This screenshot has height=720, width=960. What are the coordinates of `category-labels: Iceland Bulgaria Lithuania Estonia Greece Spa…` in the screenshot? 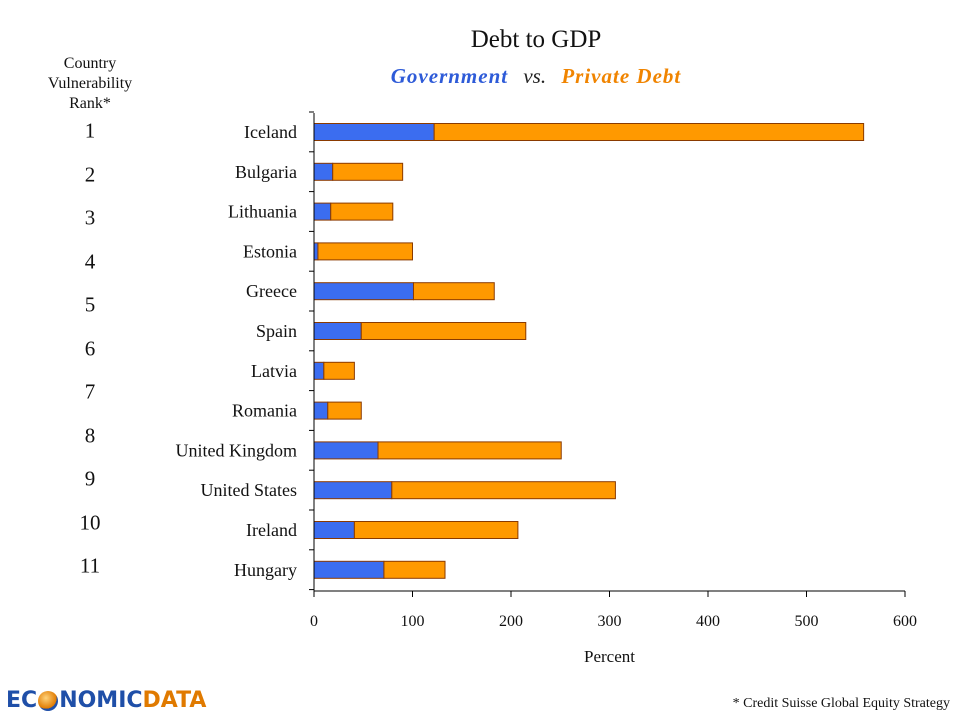 It's located at (237, 351).